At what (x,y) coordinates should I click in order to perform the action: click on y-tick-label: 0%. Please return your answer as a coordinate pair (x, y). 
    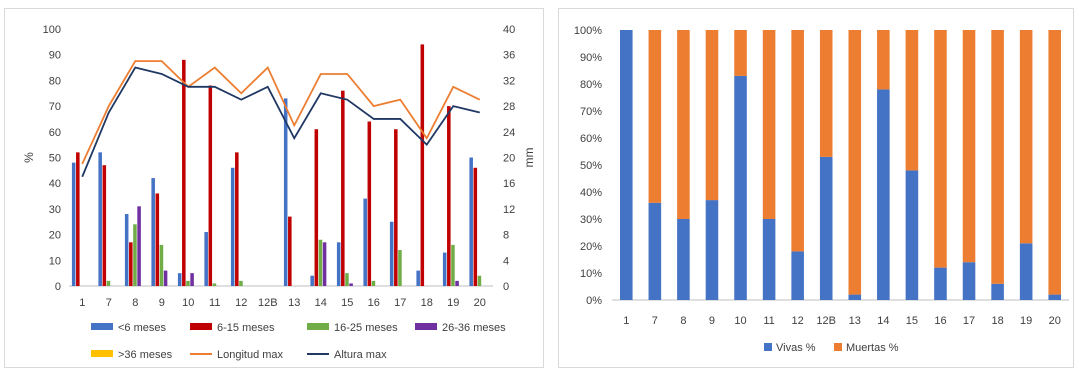
    Looking at the image, I should click on (594, 301).